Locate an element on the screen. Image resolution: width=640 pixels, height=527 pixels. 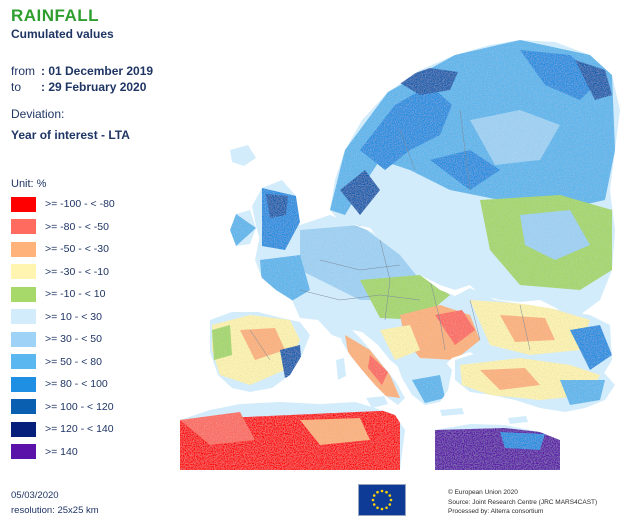
legend-item: >= 30 - < 50 is located at coordinates (63, 339).